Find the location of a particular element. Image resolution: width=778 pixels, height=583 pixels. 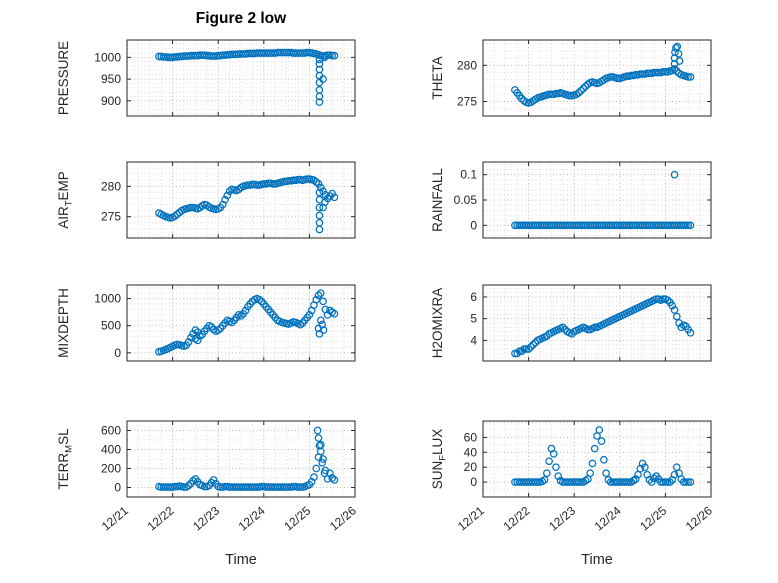

ylabel-text: SL is located at coordinates (63, 436).